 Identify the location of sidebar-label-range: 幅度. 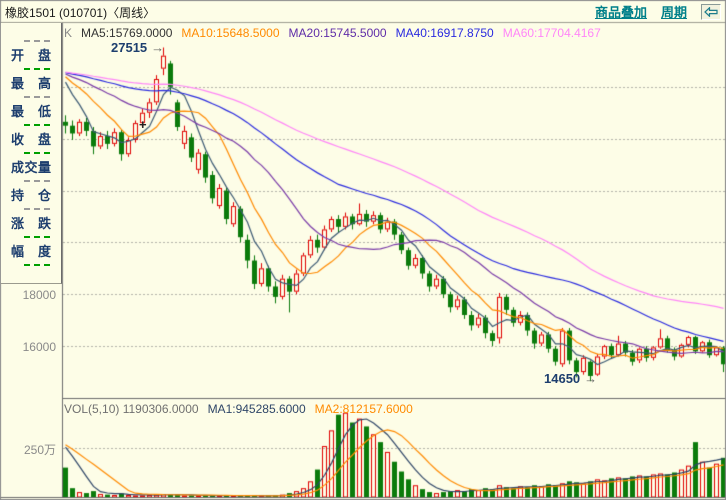
(31, 251).